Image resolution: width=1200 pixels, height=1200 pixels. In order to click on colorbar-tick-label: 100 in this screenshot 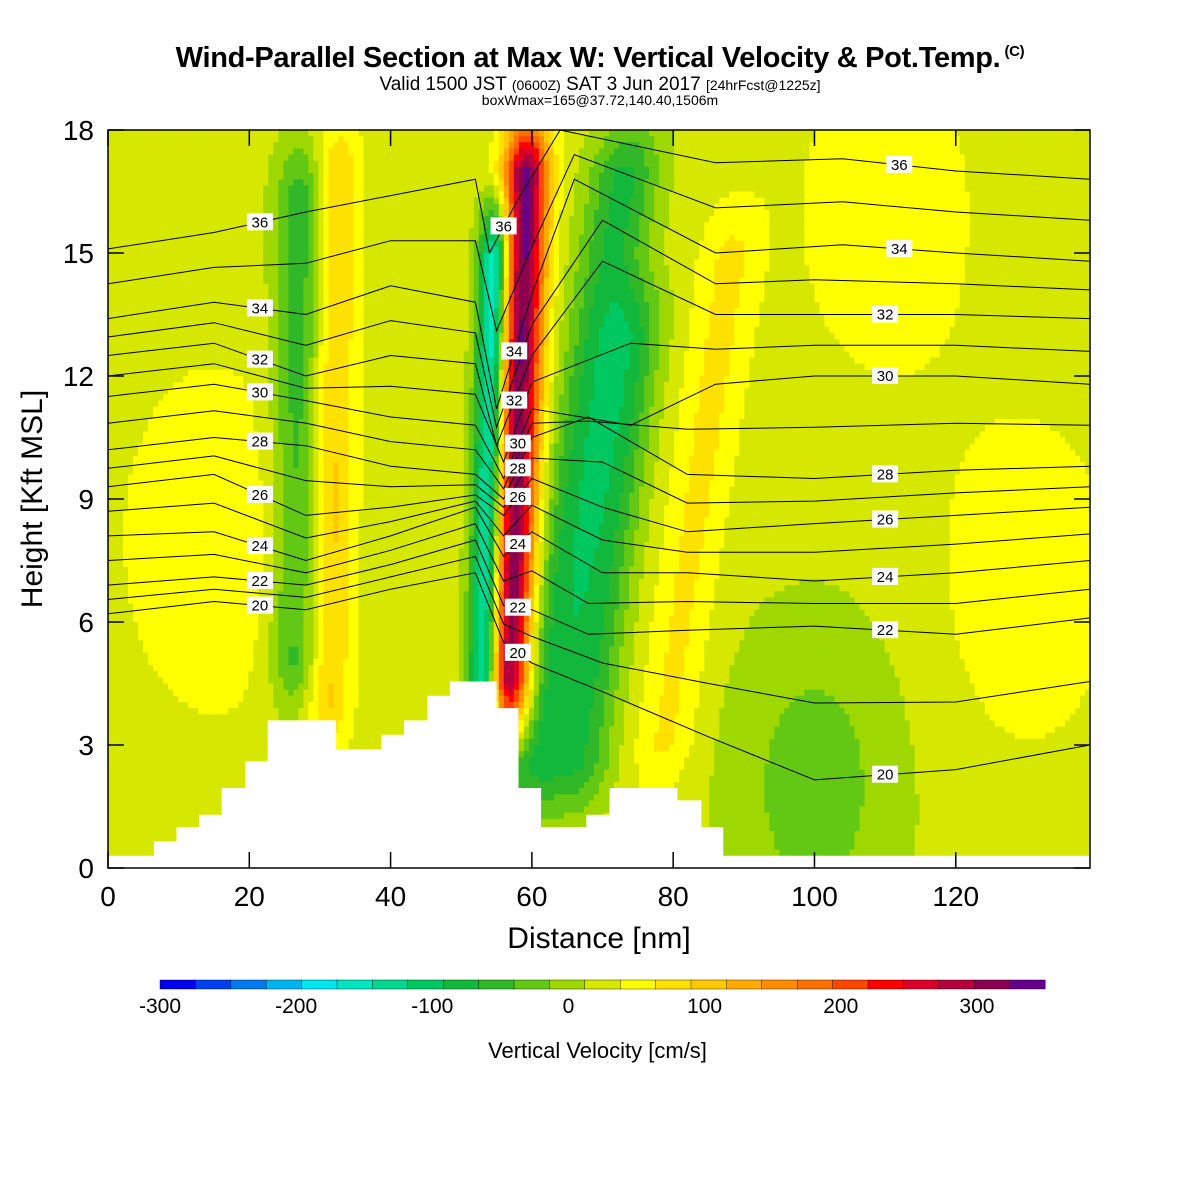, I will do `click(704, 1006)`.